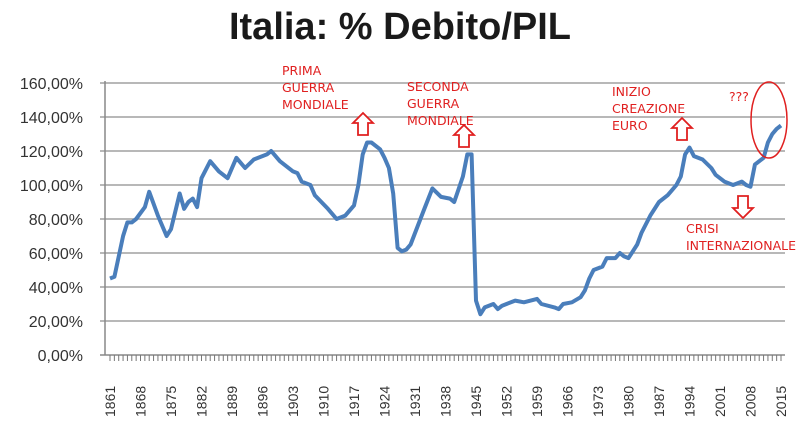 The image size is (800, 423). I want to click on y-tick-label: 80,00%, so click(56, 220).